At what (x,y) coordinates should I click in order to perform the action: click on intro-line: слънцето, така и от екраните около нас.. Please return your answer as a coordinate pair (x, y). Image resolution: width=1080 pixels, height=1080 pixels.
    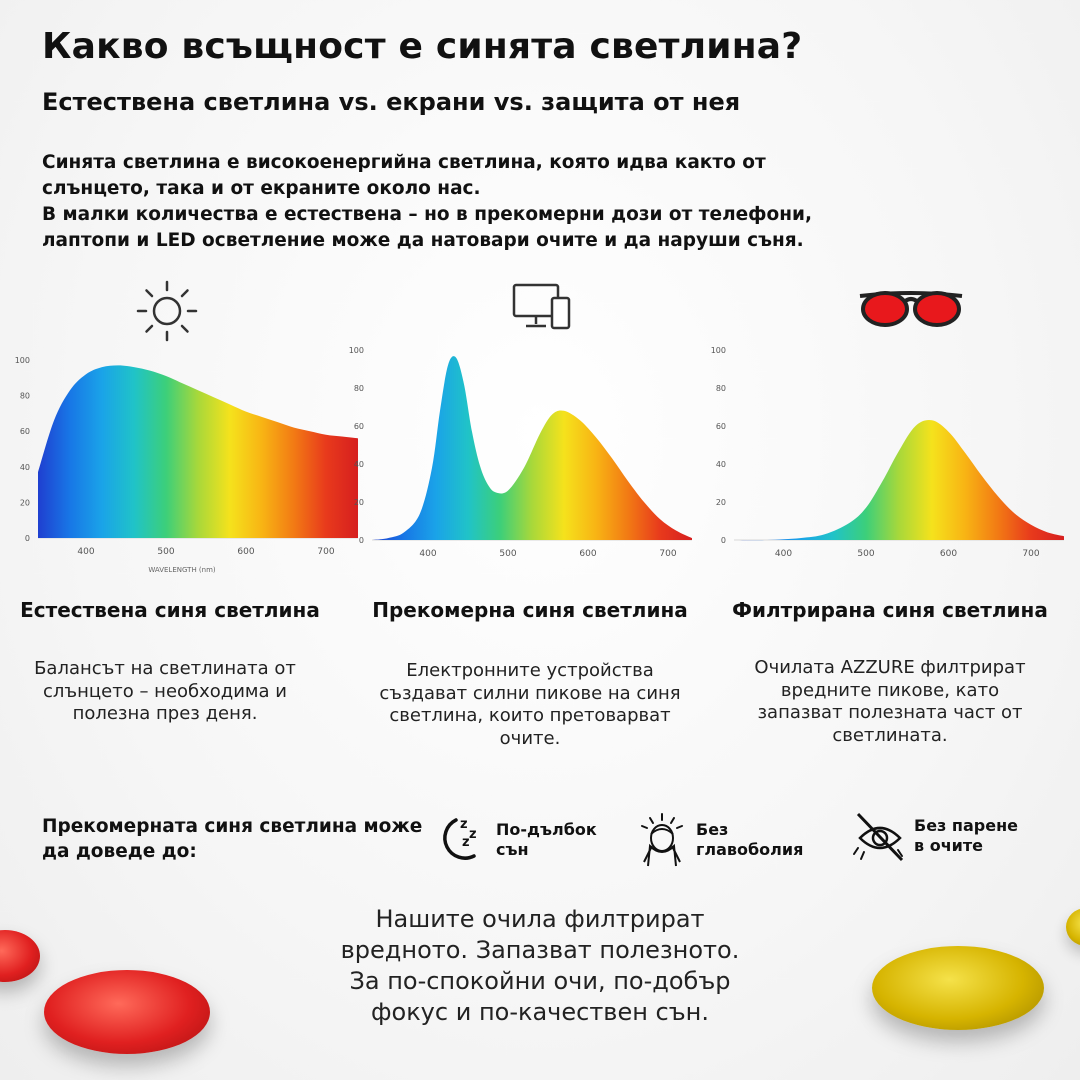
    Looking at the image, I should click on (261, 188).